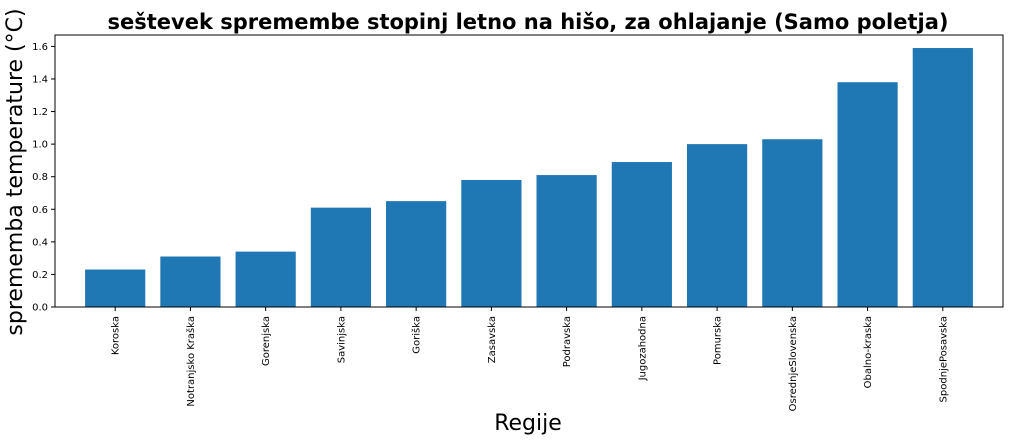 The width and height of the screenshot is (1013, 441). Describe the element at coordinates (642, 348) in the screenshot. I see `x-tick-label: Jugozahodna` at that location.